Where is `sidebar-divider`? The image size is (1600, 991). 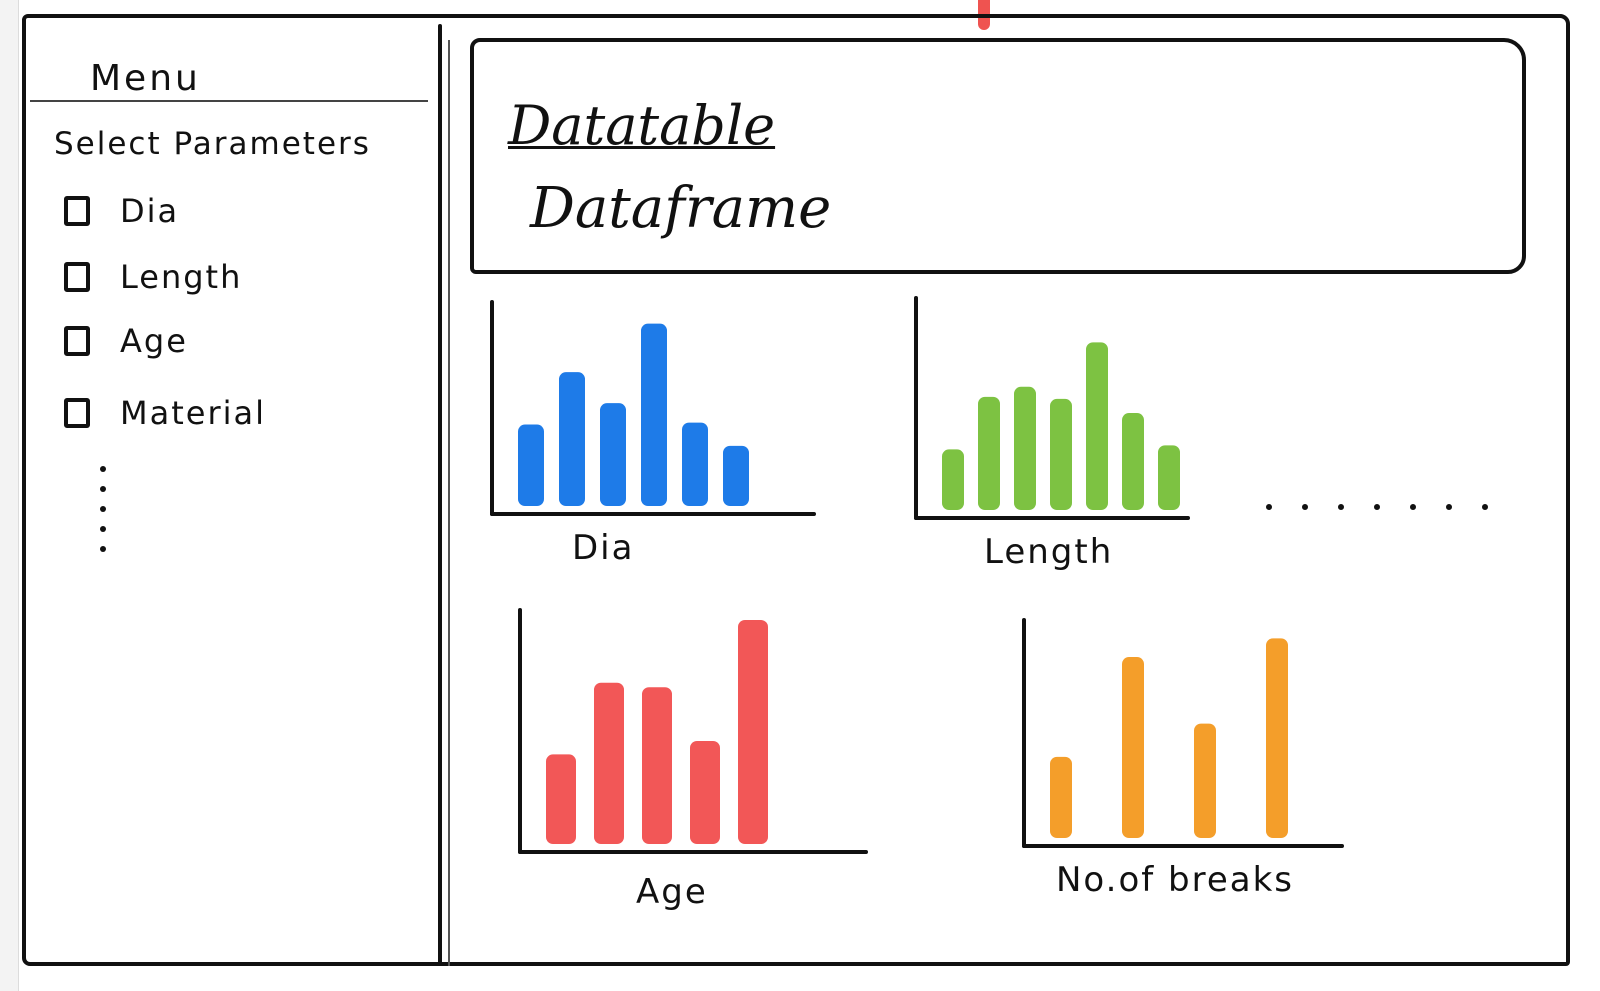
sidebar-divider is located at coordinates (440, 495).